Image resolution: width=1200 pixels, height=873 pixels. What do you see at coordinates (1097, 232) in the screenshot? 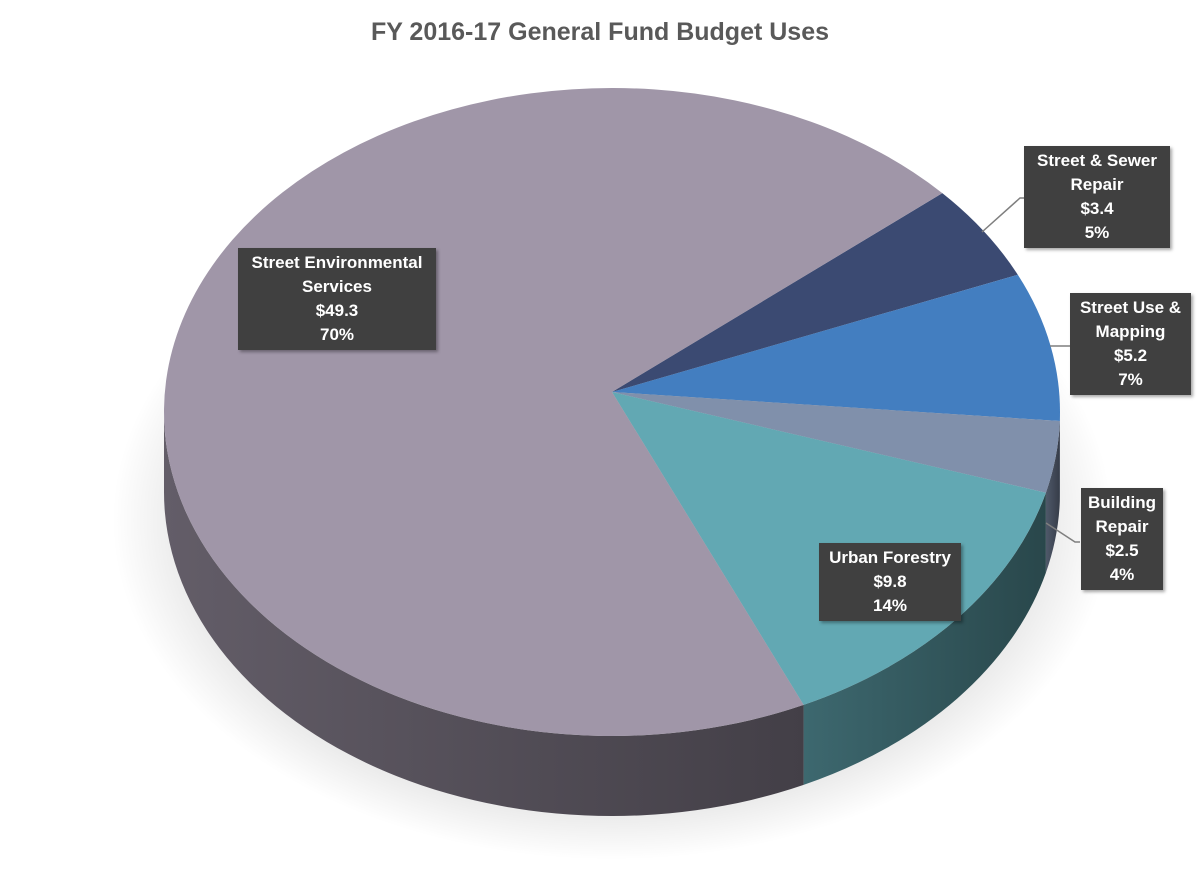
I see `label-percent: 5%` at bounding box center [1097, 232].